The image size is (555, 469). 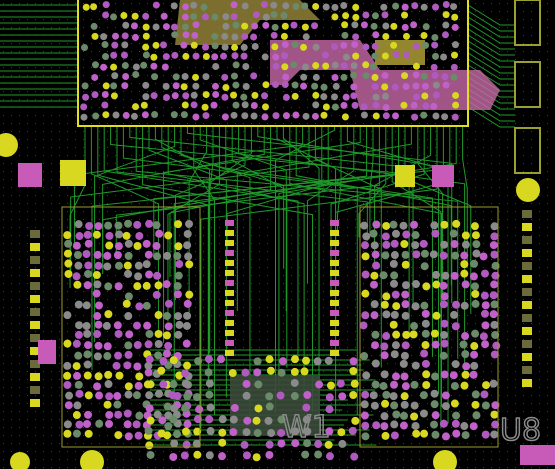 What do you see at coordinates (47, 352) in the screenshot?
I see `pad` at bounding box center [47, 352].